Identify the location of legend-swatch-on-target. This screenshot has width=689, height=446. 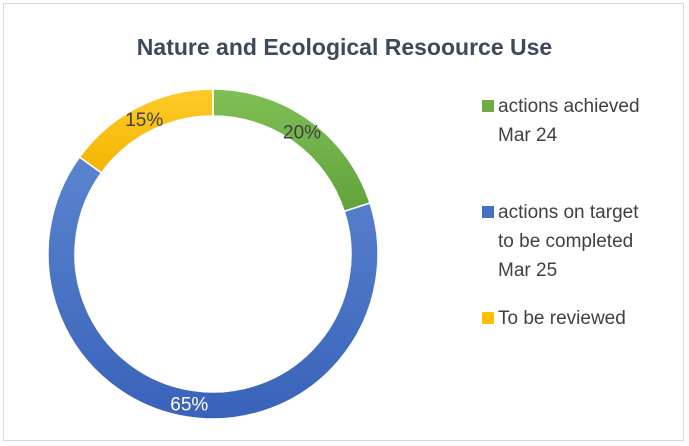
(488, 212).